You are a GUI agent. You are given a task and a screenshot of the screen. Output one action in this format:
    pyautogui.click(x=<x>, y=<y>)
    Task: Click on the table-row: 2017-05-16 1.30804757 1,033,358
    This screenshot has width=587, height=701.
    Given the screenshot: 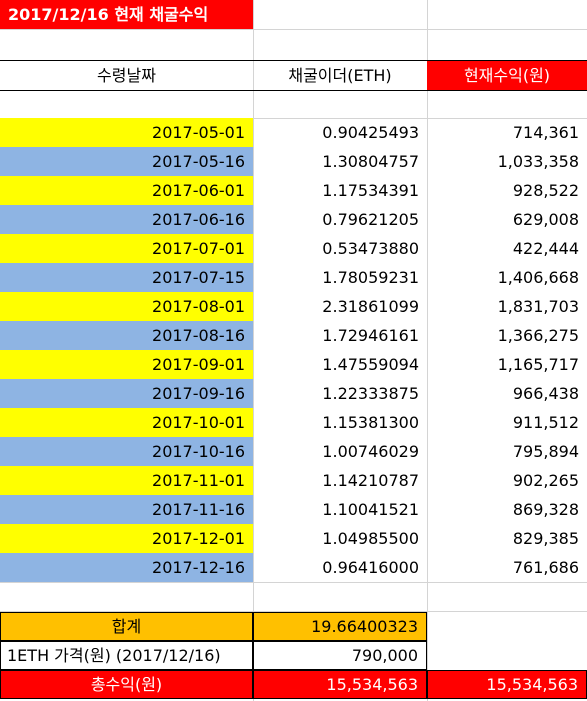 What is the action you would take?
    pyautogui.click(x=293, y=161)
    